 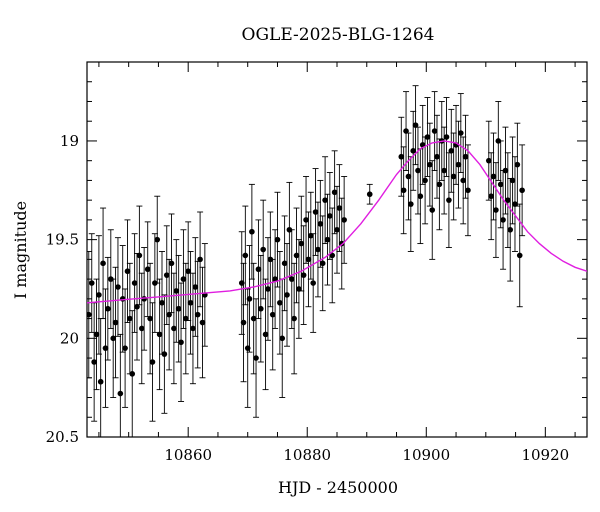 I want to click on y-tick-label: 19, so click(x=69, y=141).